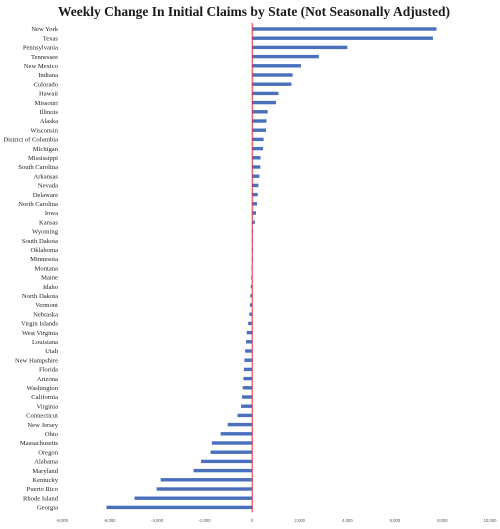  Describe the element at coordinates (248, 369) in the screenshot. I see `bar-florida` at that location.